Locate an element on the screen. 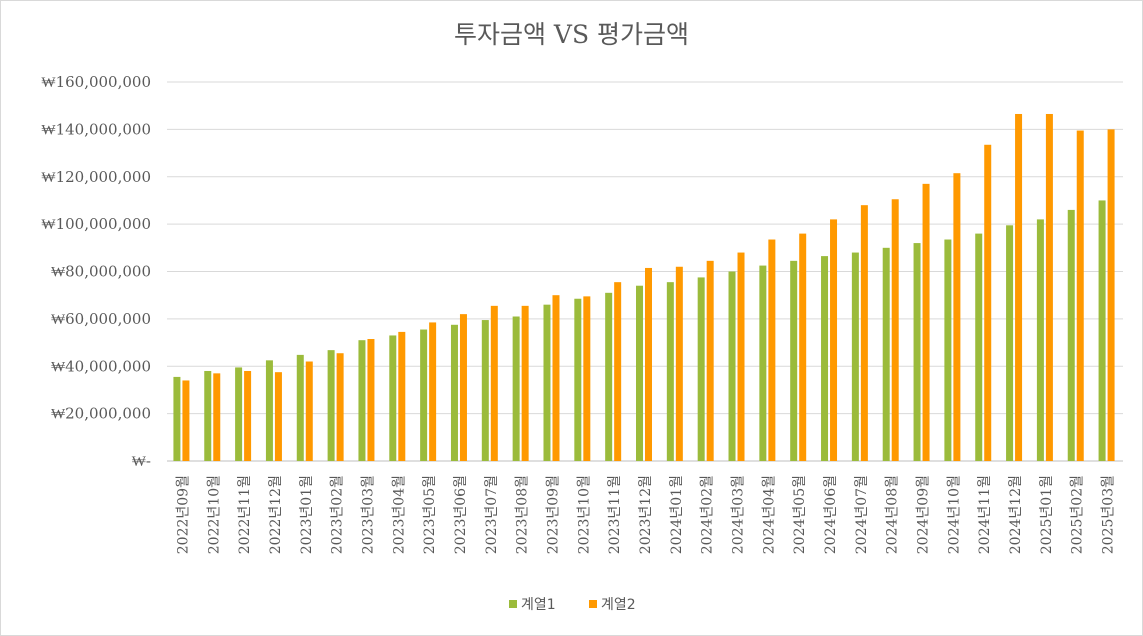 The width and height of the screenshot is (1143, 636). y-tick-label: ₩20,000,000 is located at coordinates (101, 414).